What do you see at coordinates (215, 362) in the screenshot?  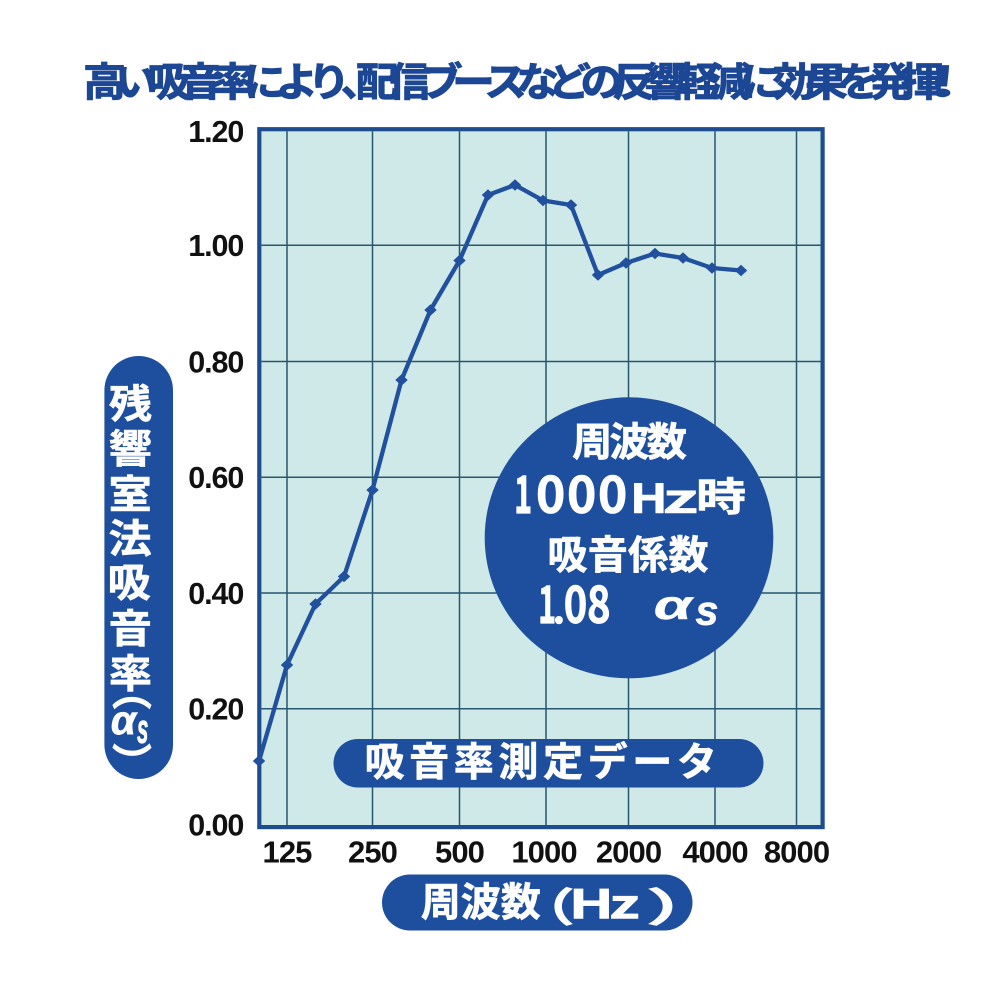 I see `svg-text: 0.80` at bounding box center [215, 362].